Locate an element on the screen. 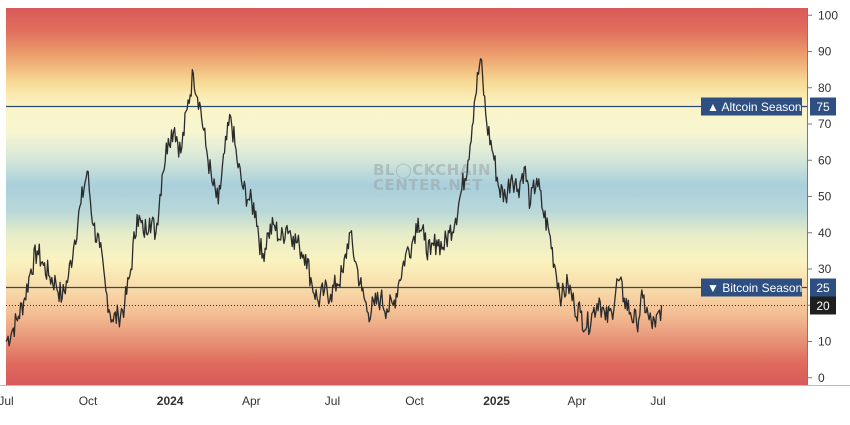 This screenshot has height=425, width=850. watermark-line-1: BL◯CKCHAIN is located at coordinates (432, 170).